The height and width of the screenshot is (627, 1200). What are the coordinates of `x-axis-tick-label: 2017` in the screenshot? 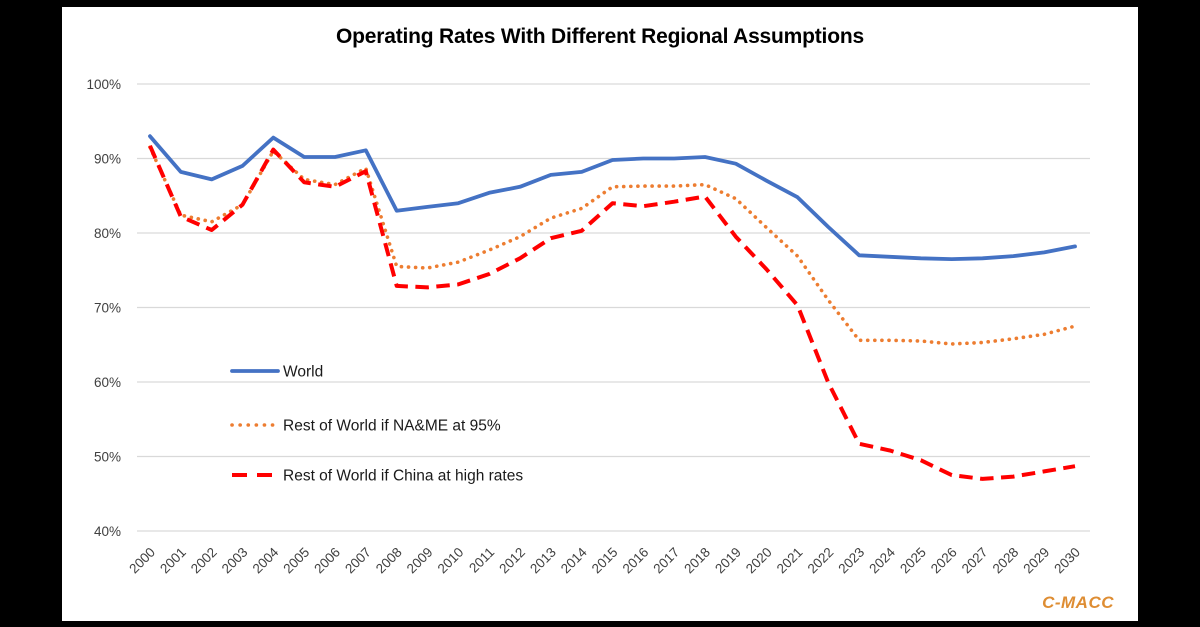 It's located at (666, 561).